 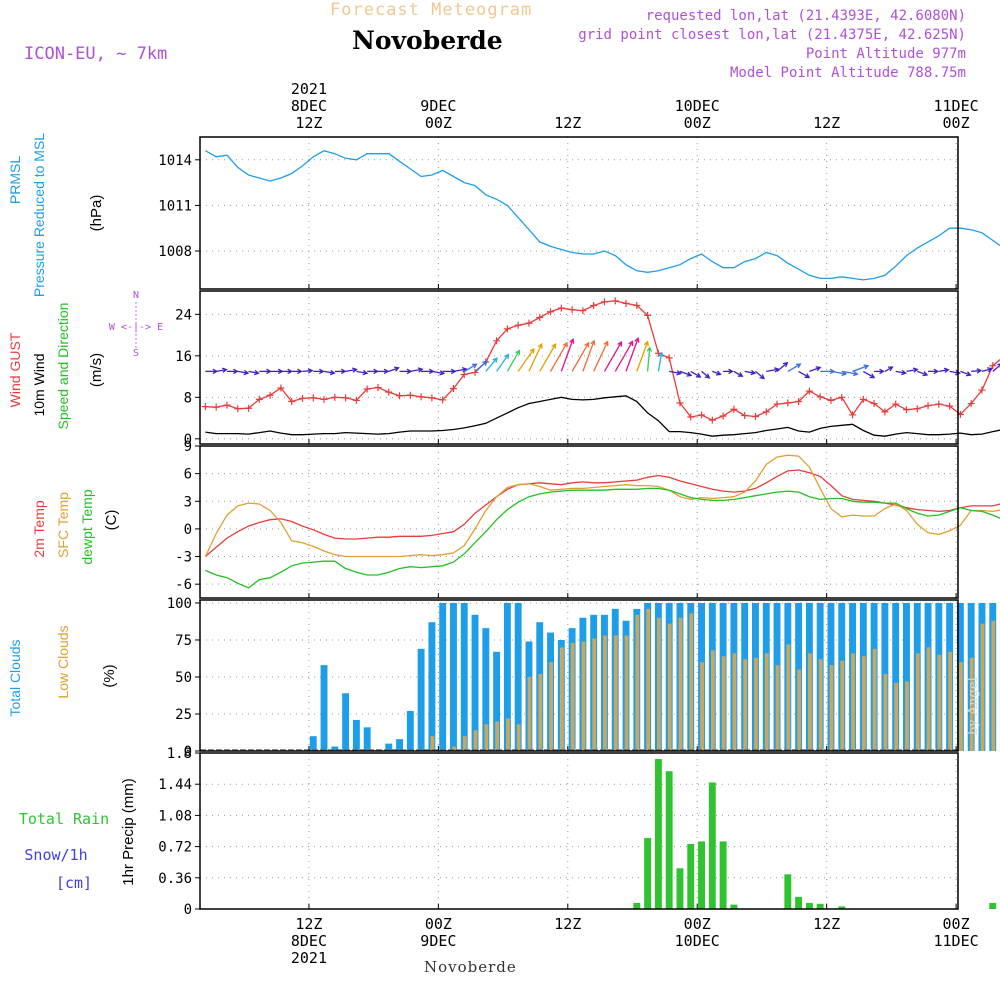 I want to click on bottom-time-label: 12Z, so click(x=567, y=924).